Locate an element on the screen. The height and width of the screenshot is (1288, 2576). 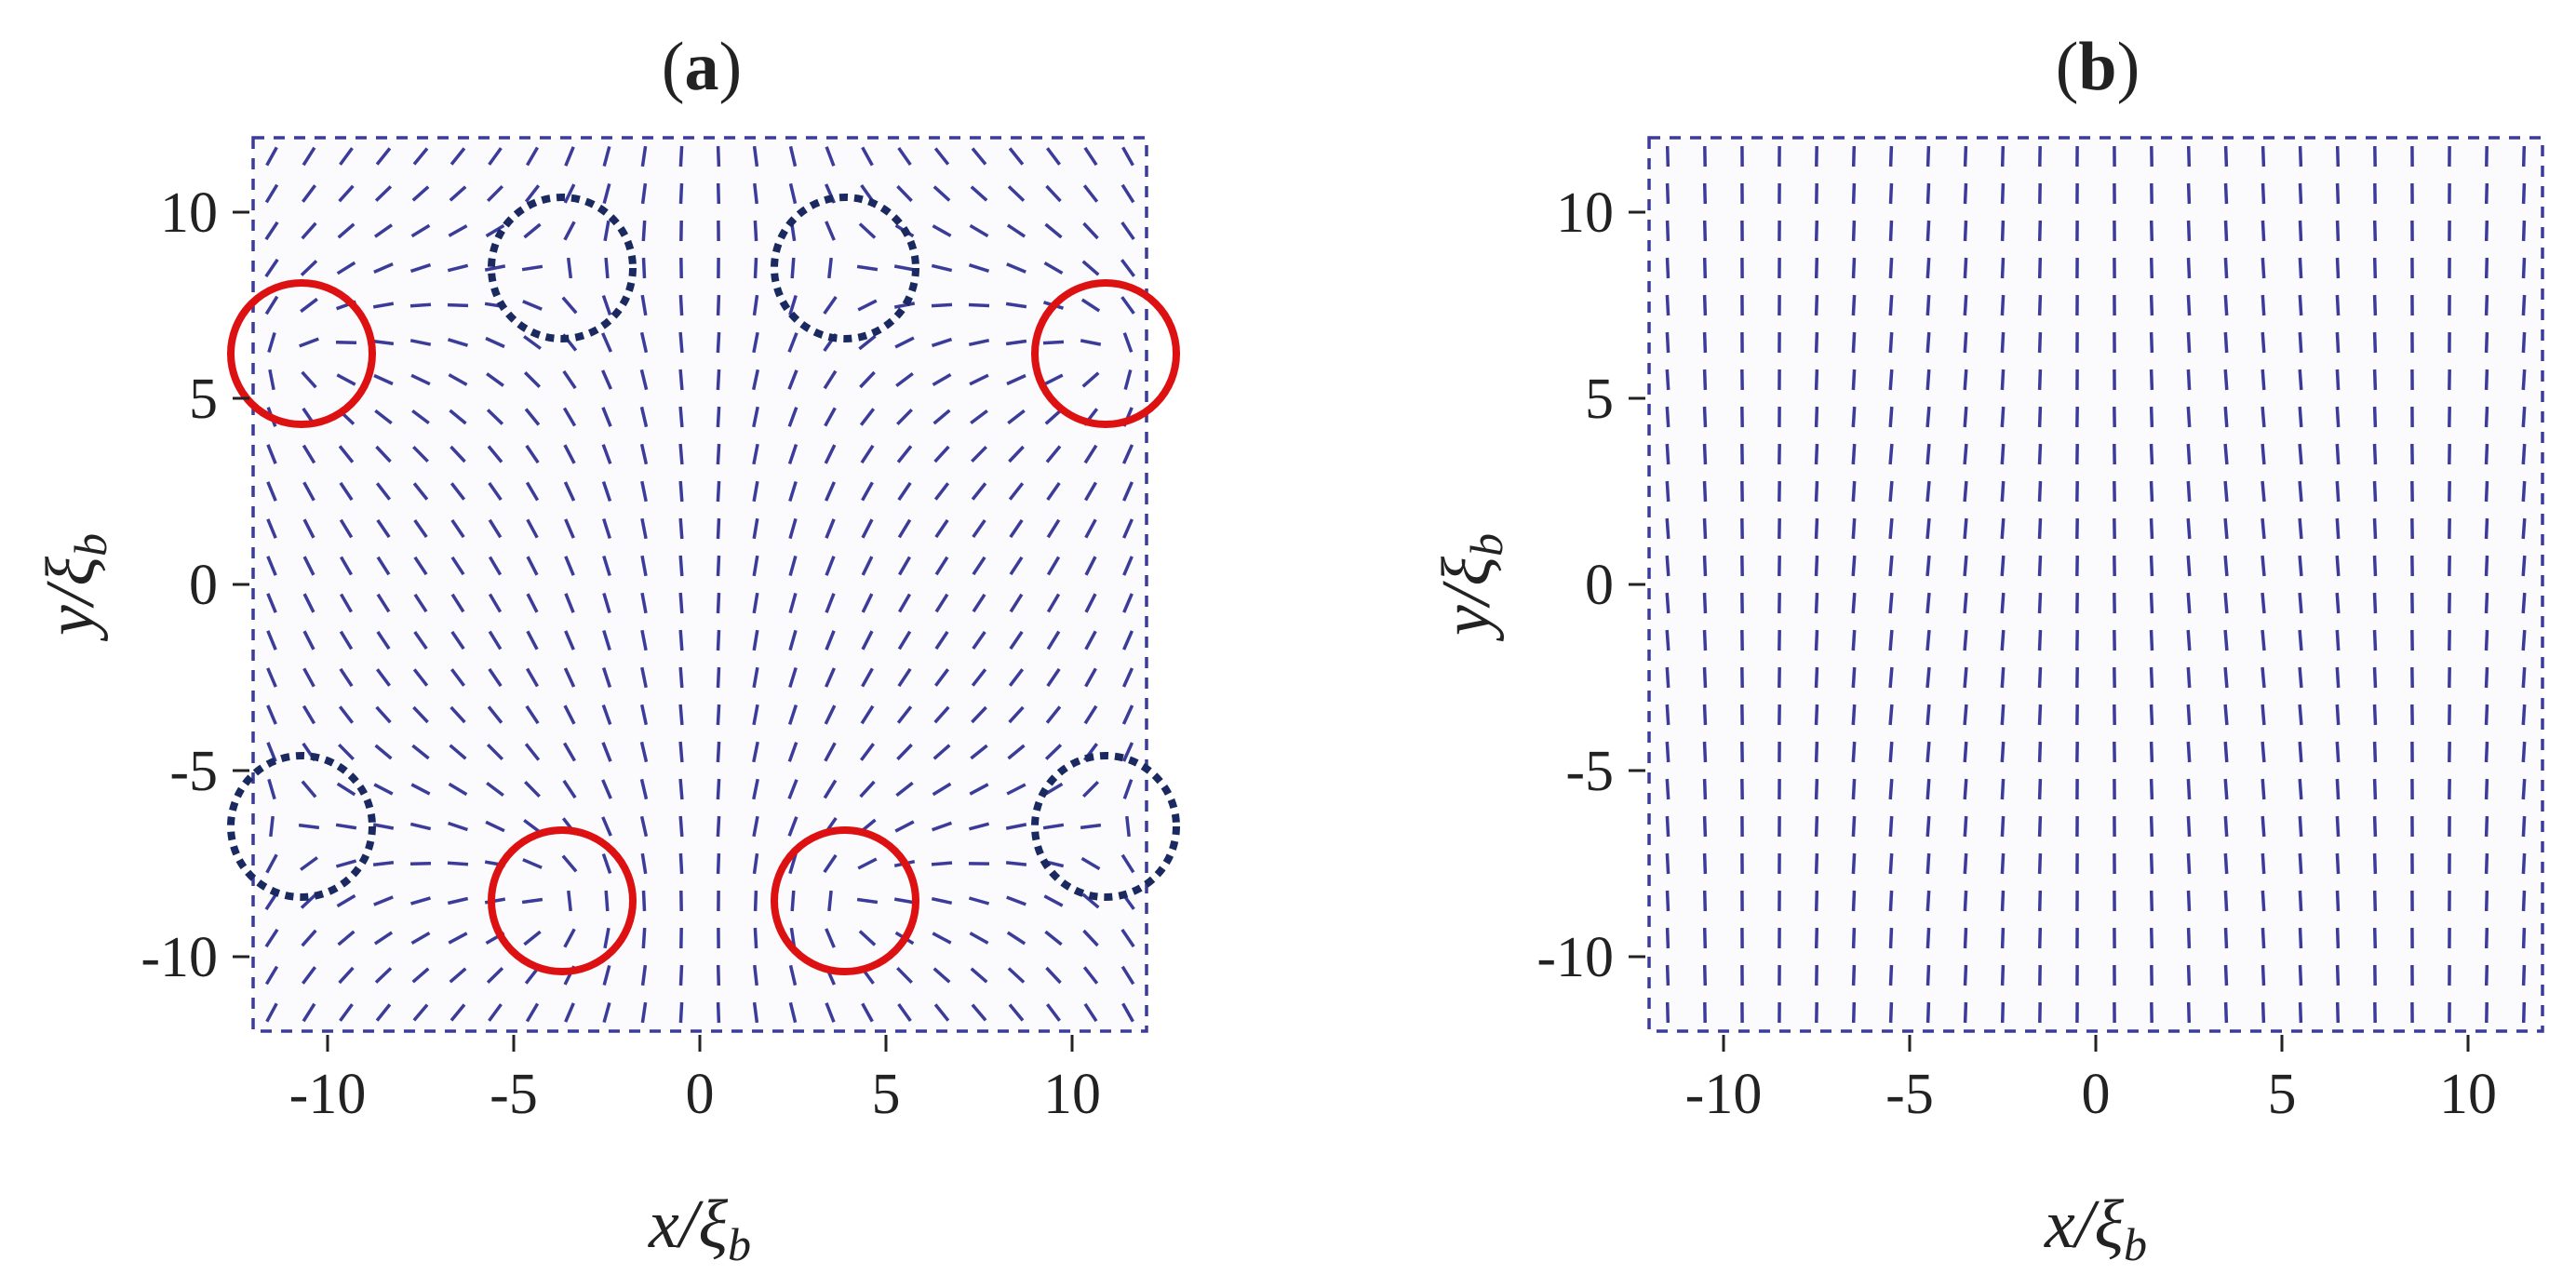
y-tick-label: 10 is located at coordinates (189, 213).